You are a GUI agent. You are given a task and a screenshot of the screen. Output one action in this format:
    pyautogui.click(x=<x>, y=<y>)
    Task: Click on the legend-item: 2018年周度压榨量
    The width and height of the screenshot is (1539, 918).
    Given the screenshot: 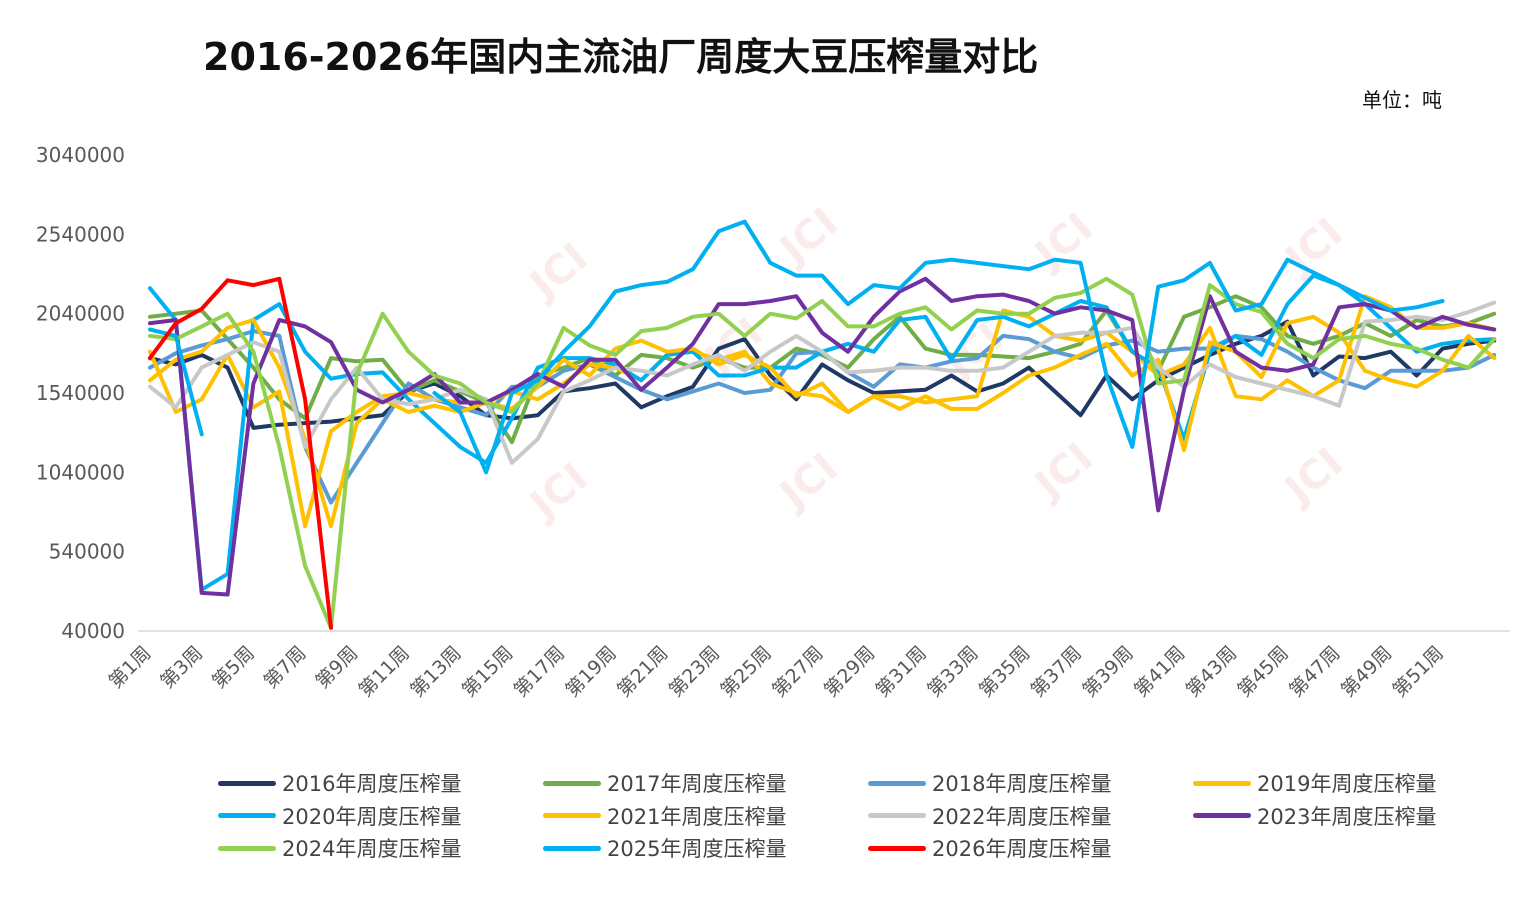 What is the action you would take?
    pyautogui.click(x=989, y=783)
    